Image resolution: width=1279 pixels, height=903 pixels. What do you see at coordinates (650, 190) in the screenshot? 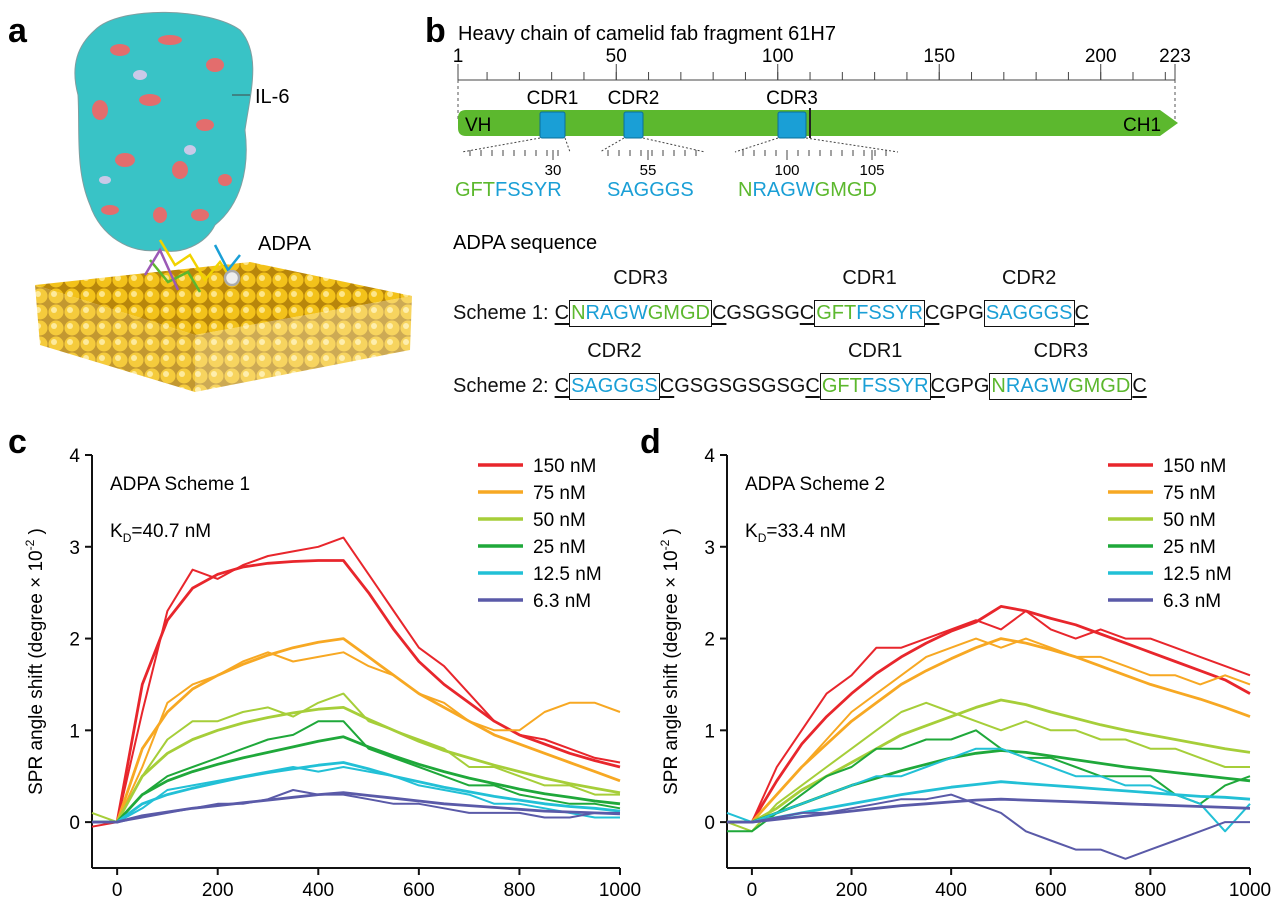
I see `cdr-sequence: SAGGGS` at bounding box center [650, 190].